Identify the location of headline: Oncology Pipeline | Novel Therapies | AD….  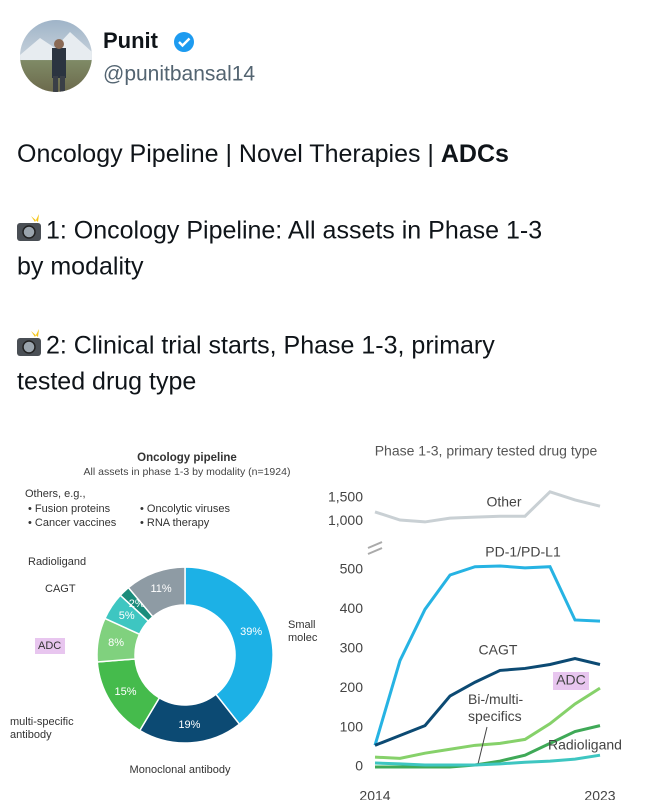
(263, 154).